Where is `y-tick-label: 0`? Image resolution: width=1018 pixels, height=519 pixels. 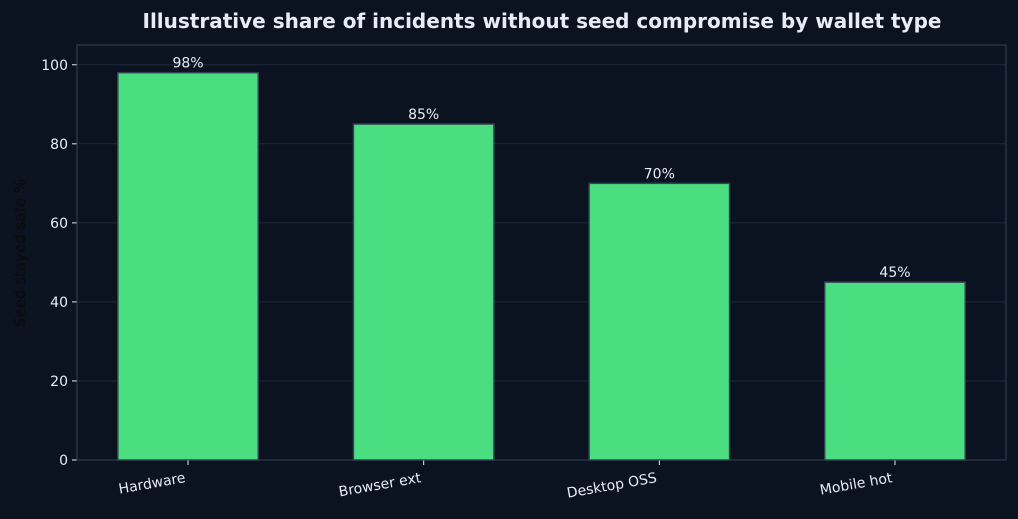
y-tick-label: 0 is located at coordinates (63, 461).